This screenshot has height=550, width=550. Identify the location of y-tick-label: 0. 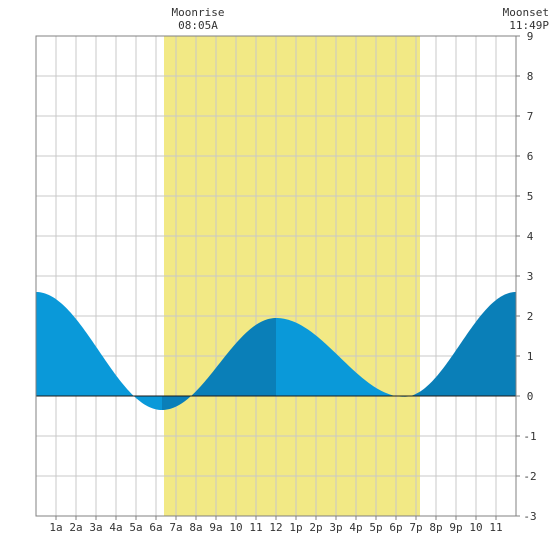
(530, 396).